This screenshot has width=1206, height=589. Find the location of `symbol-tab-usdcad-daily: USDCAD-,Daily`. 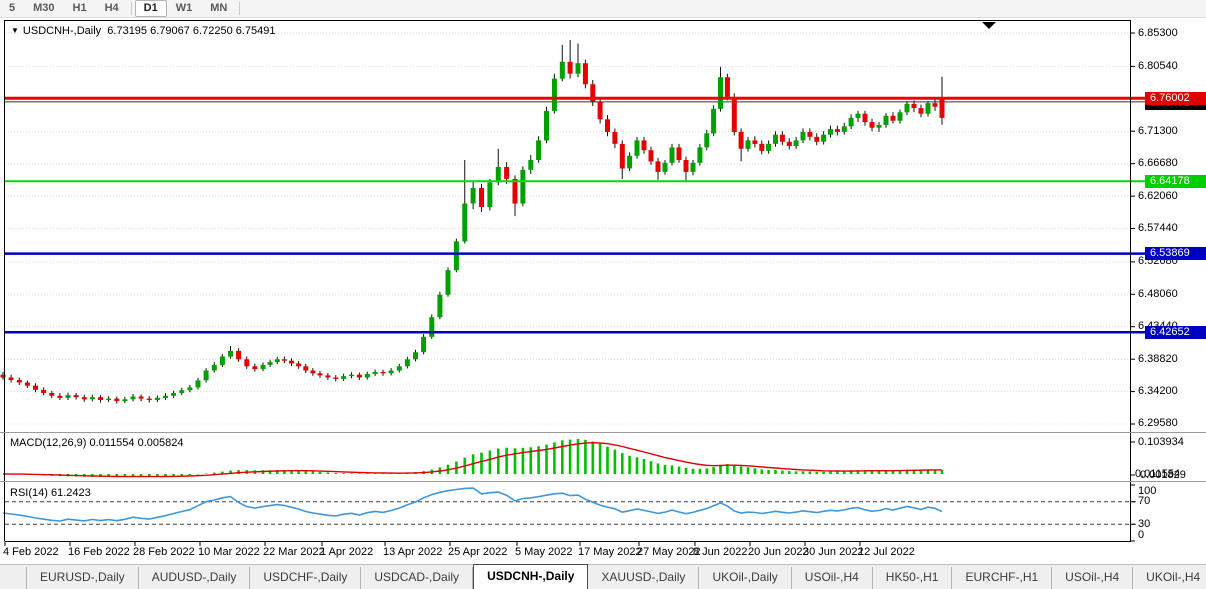

symbol-tab-usdcad-daily: USDCAD-,Daily is located at coordinates (417, 578).